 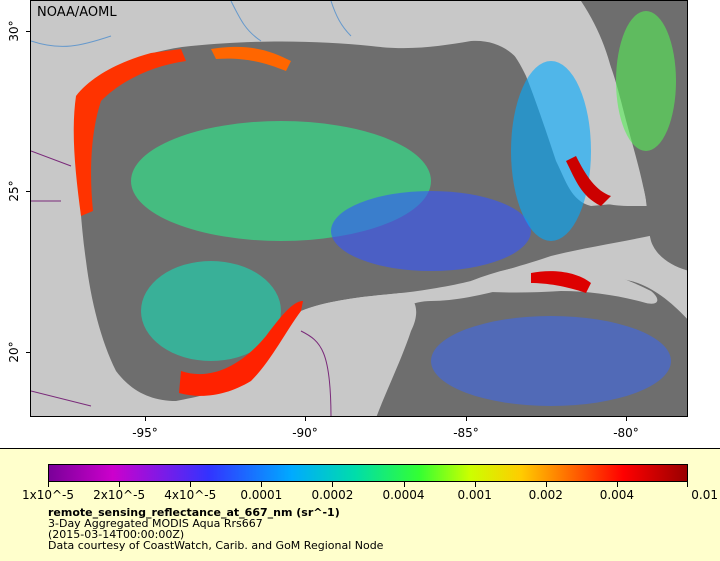 I want to click on lon-label-95: -95°, so click(x=145, y=433).